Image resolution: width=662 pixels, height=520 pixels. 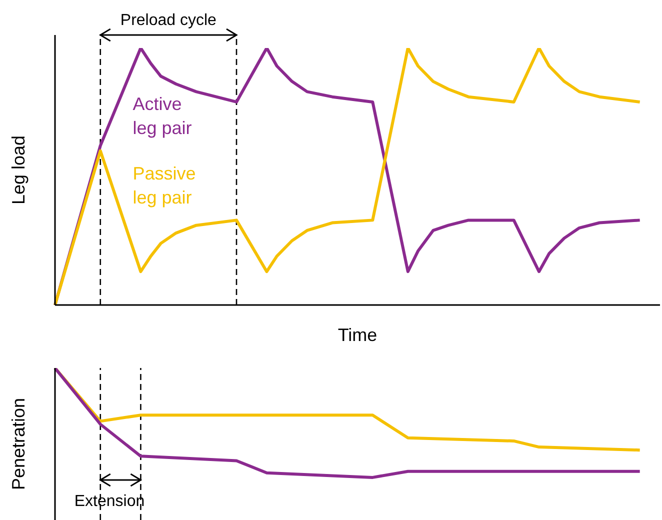 I want to click on text: Preload cycle, so click(x=168, y=20).